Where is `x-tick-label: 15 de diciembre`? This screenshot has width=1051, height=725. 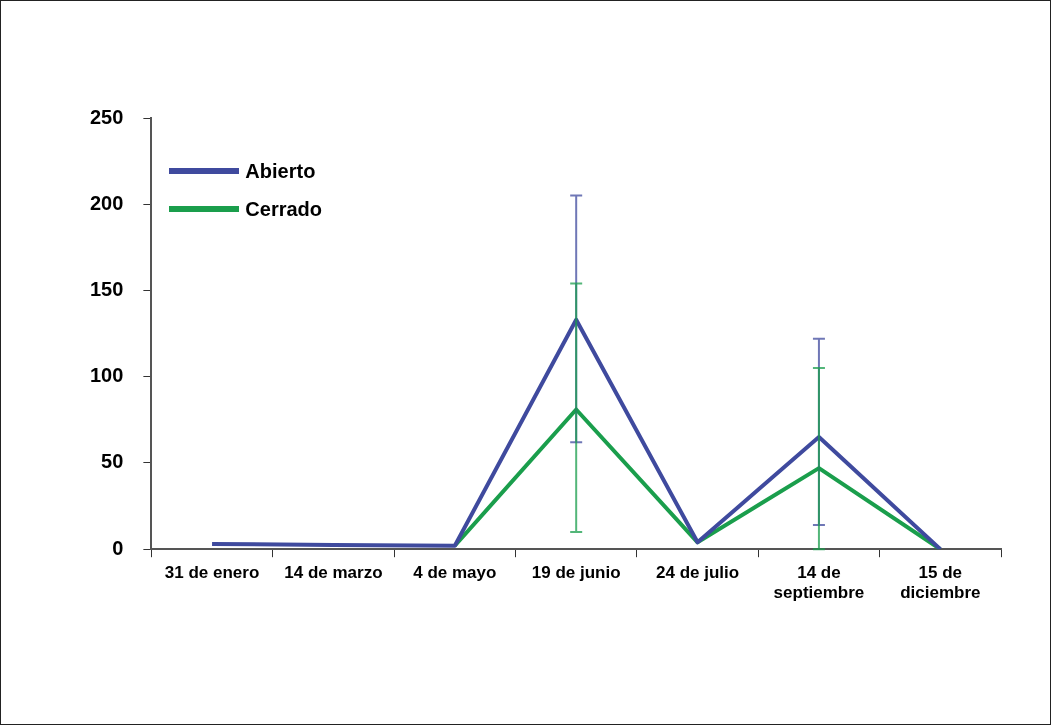
x-tick-label: 15 de diciembre is located at coordinates (940, 583).